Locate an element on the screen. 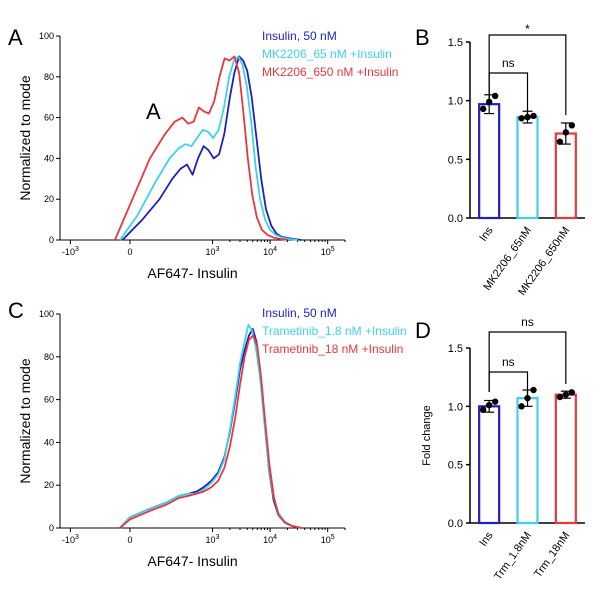 The width and height of the screenshot is (603, 596). y-axis-label: Fold change is located at coordinates (427, 435).